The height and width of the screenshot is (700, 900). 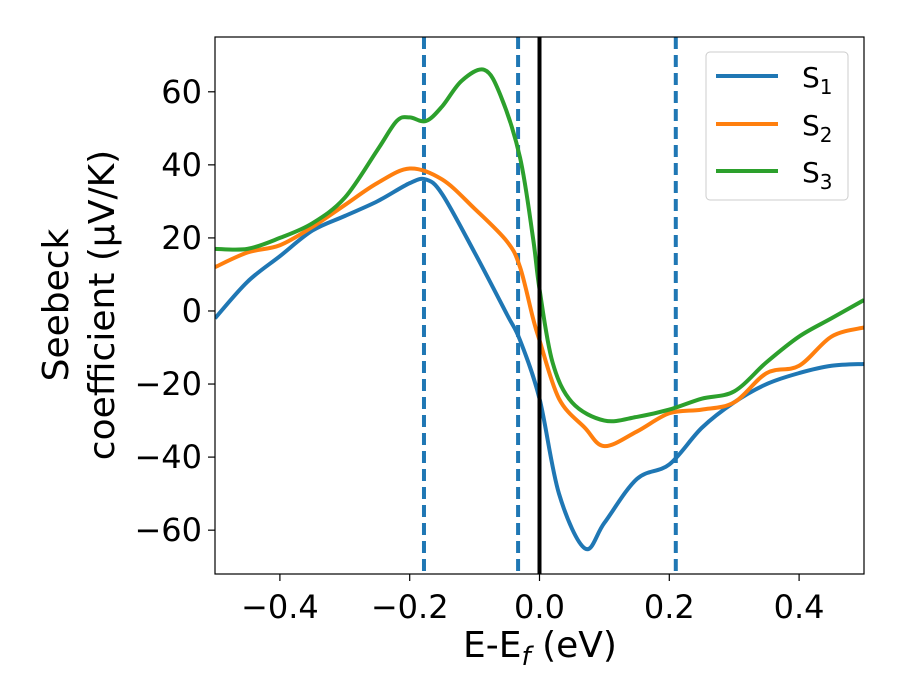 What do you see at coordinates (181, 92) in the screenshot?
I see `y-tick-label: 60` at bounding box center [181, 92].